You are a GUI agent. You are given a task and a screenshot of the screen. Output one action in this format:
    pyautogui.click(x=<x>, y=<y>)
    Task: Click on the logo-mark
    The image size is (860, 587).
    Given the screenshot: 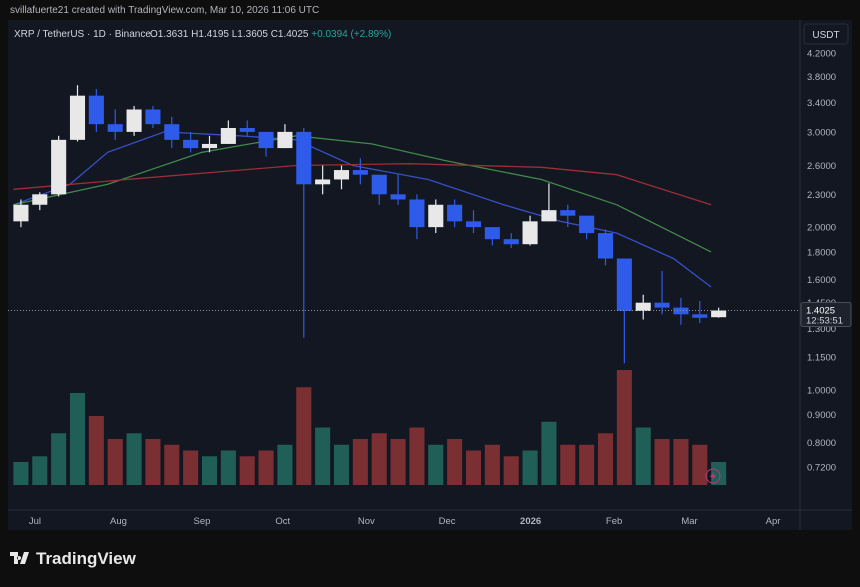 What is the action you would take?
    pyautogui.click(x=19, y=558)
    